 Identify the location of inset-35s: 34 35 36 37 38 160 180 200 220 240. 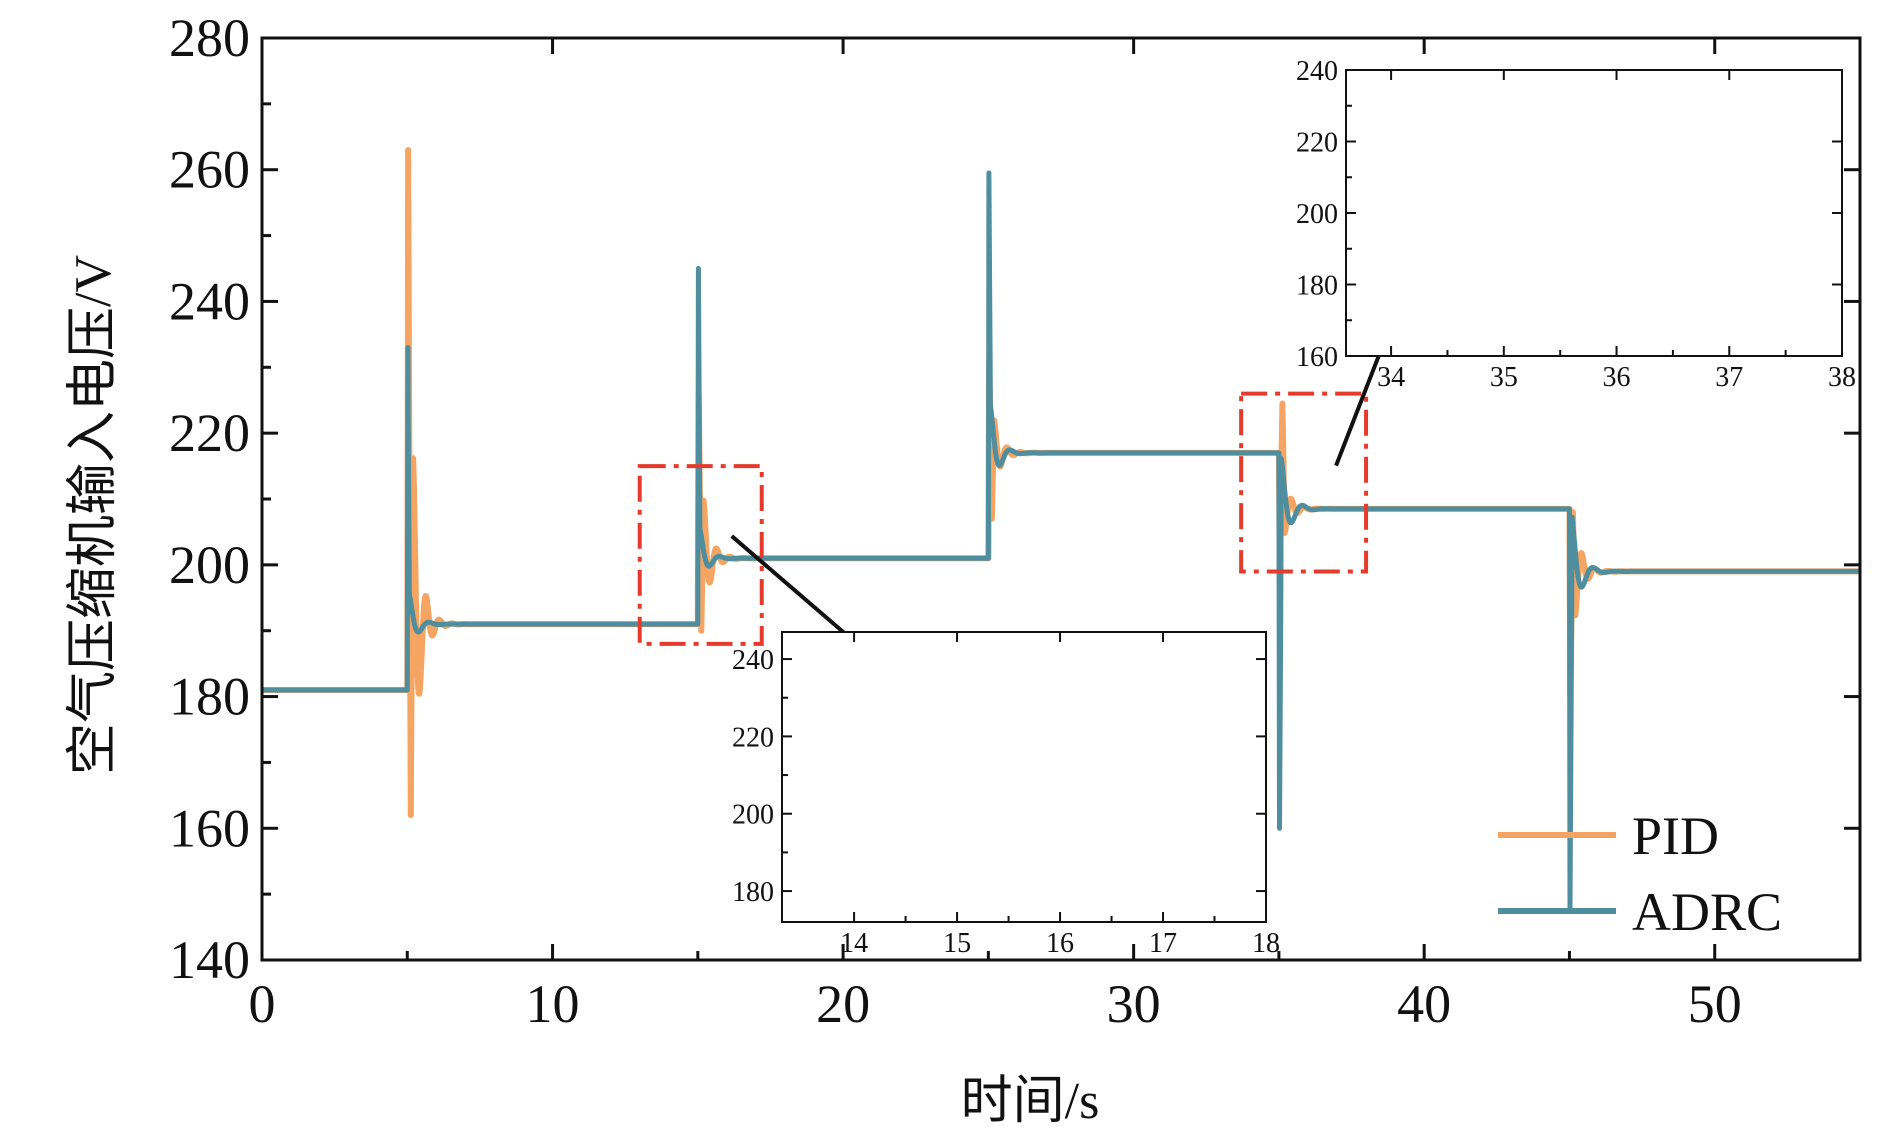
(1576, 224).